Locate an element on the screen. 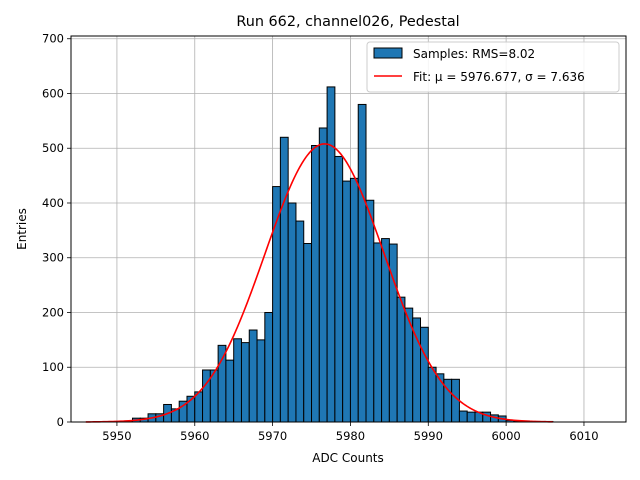  y-axis-ticks: 0 100 200 300 400 500 600 700 is located at coordinates (56, 230).